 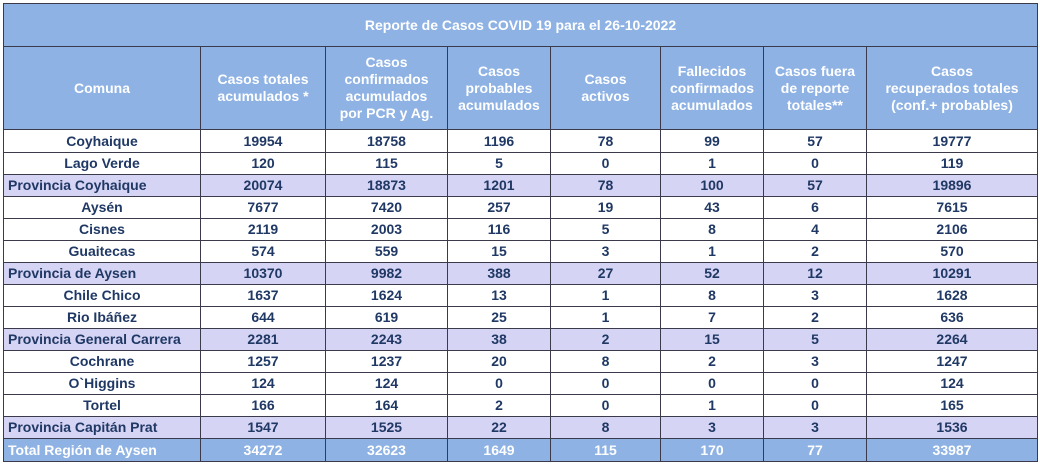 I want to click on table-cell: 19954, so click(x=263, y=141).